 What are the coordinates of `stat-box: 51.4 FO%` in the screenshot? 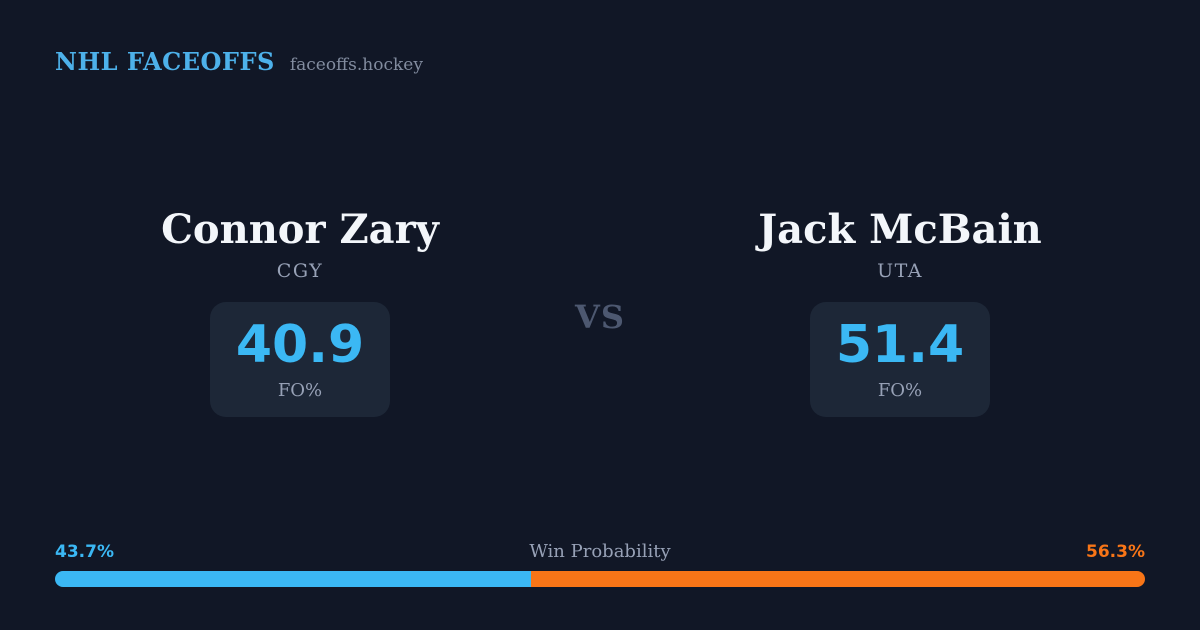 It's located at (900, 359).